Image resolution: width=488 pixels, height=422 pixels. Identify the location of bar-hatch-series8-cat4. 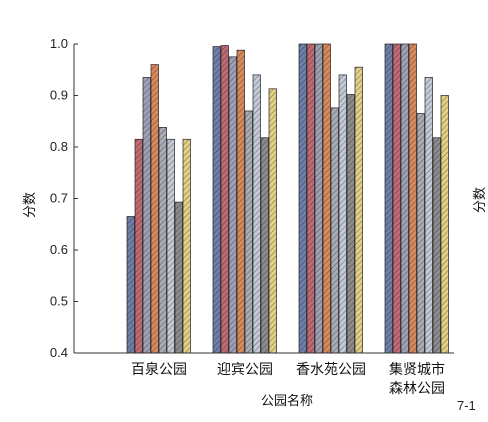
(445, 224).